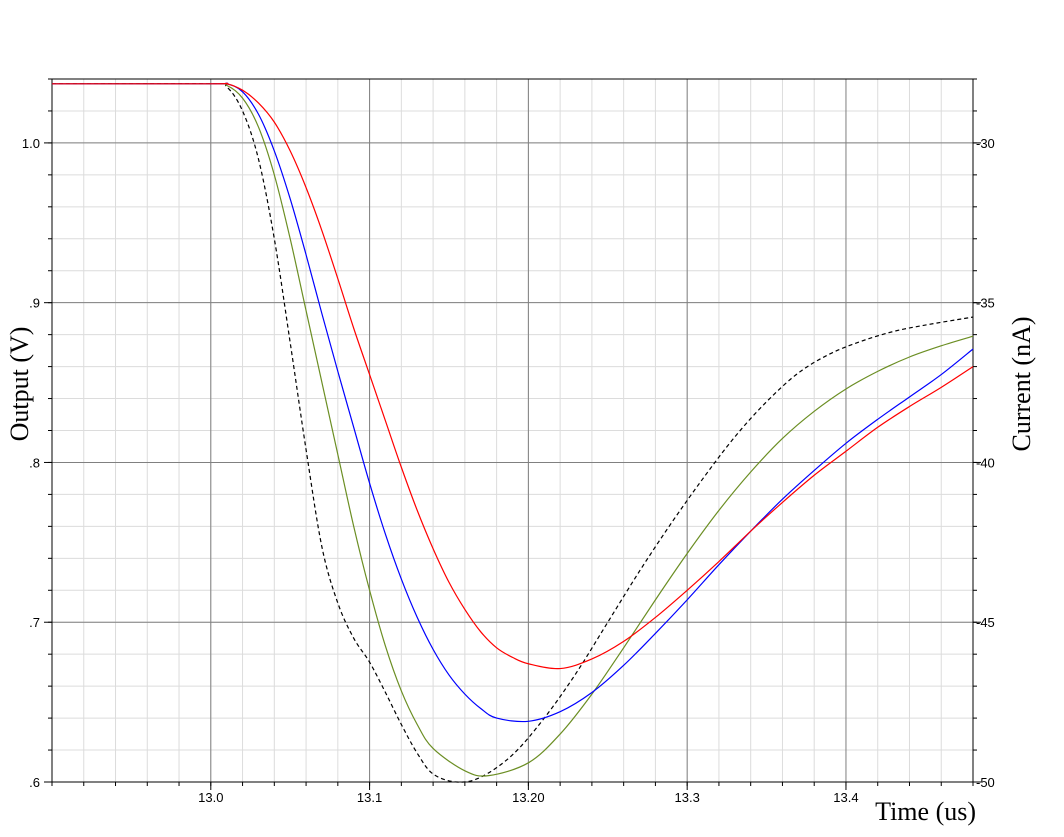 The width and height of the screenshot is (1064, 837). What do you see at coordinates (985, 143) in the screenshot?
I see `y-right-tick-label: -30` at bounding box center [985, 143].